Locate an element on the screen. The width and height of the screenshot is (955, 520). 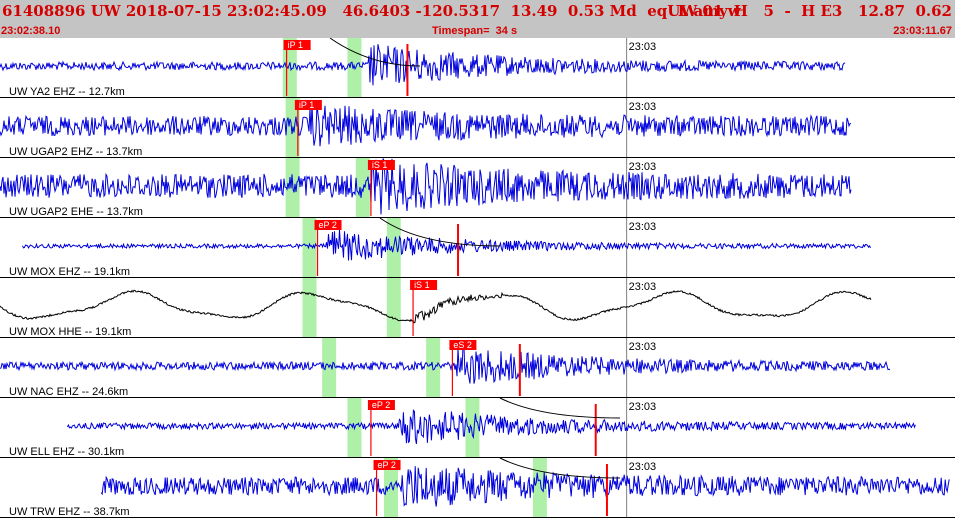
trace-panel: 23:03 eS 2 UW NAC EHZ -- 24.6km is located at coordinates (477, 368).